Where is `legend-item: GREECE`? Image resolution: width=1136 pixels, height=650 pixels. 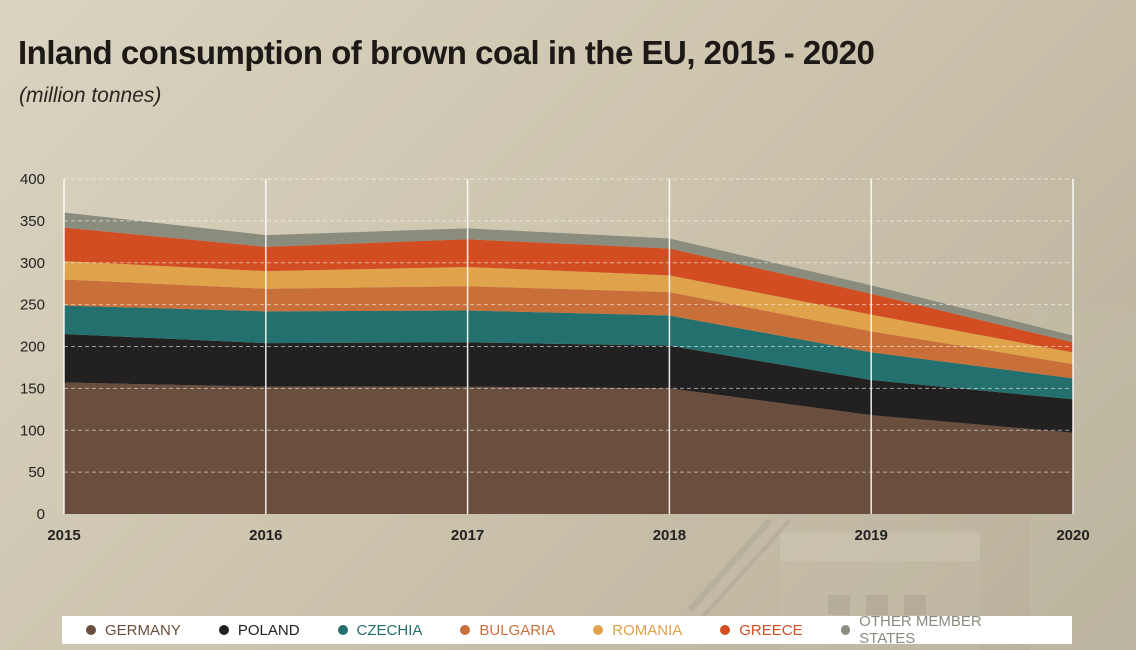 legend-item: GREECE is located at coordinates (761, 630).